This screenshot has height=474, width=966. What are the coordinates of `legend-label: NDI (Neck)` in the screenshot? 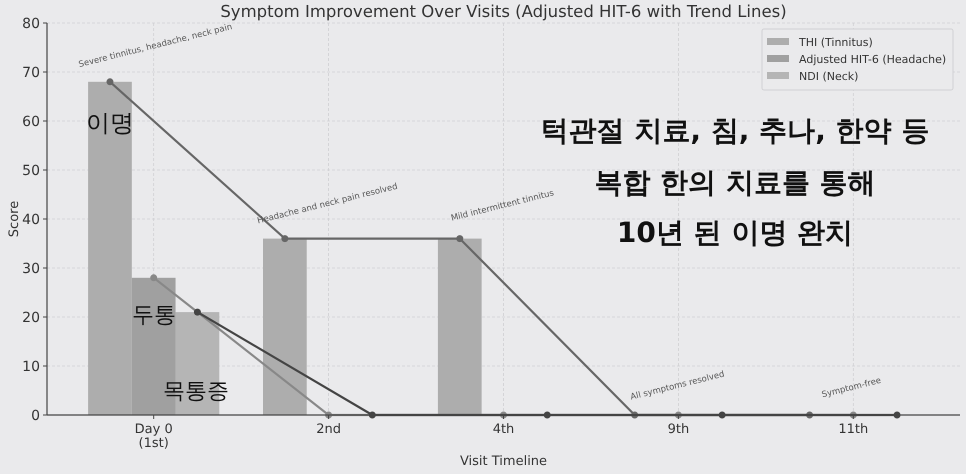 It's located at (828, 76).